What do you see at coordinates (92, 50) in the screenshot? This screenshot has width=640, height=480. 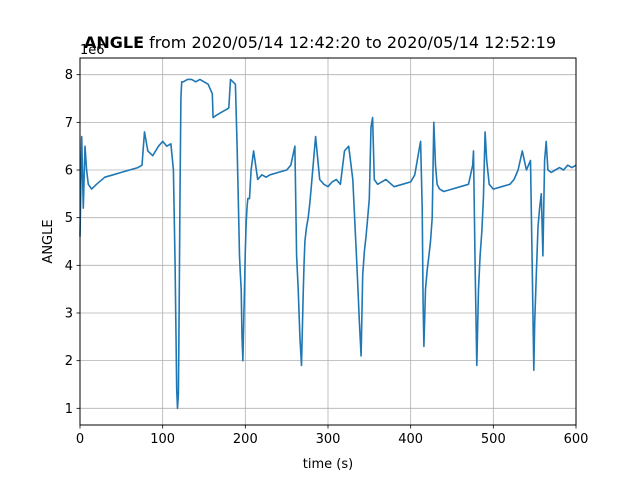 I see `y-offset-label: 1e6` at bounding box center [92, 50].